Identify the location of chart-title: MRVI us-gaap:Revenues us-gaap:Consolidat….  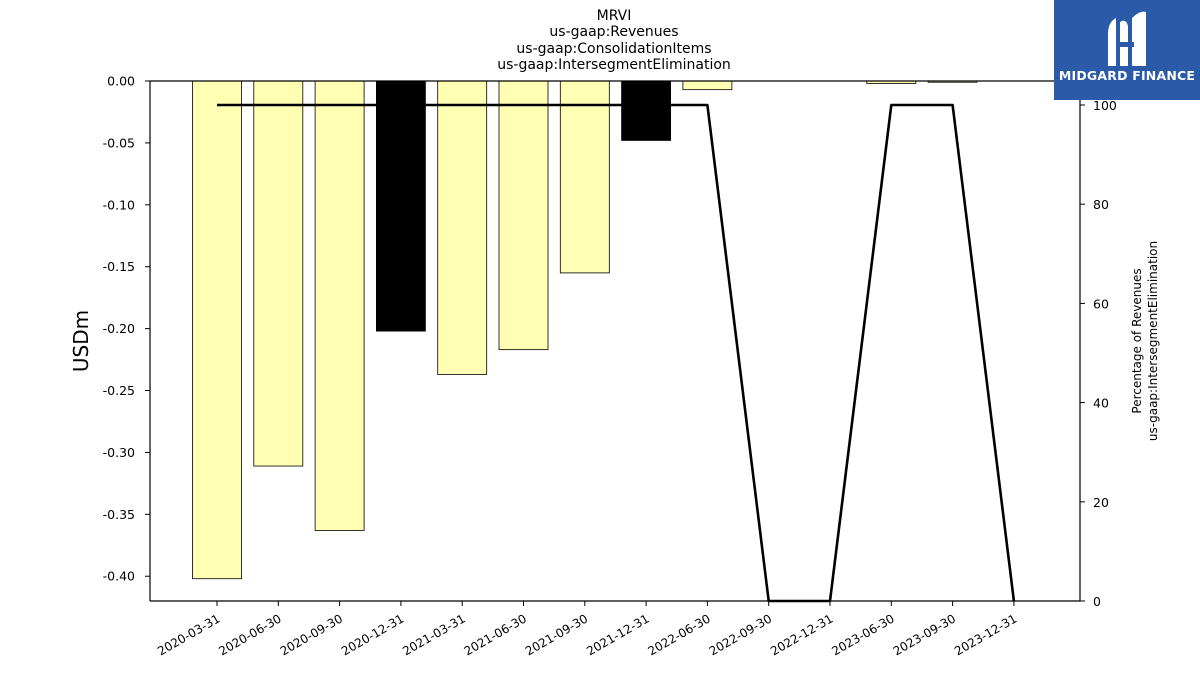
(614, 40).